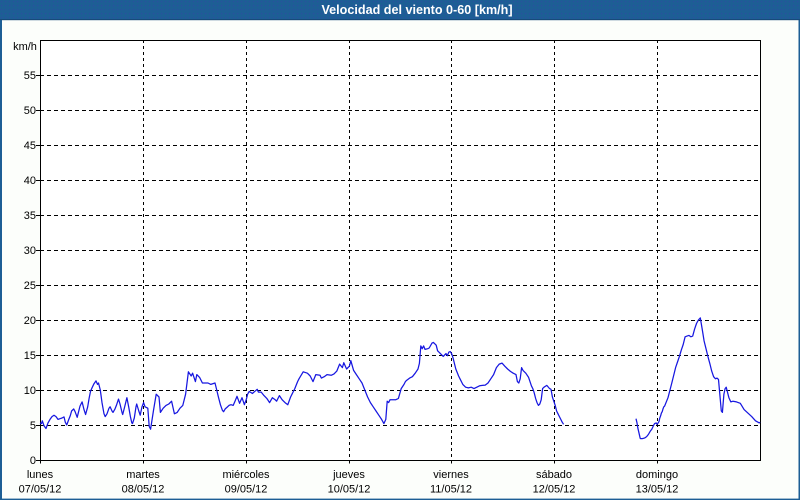 This screenshot has width=800, height=500. Describe the element at coordinates (30, 356) in the screenshot. I see `svg-text: 15` at that location.